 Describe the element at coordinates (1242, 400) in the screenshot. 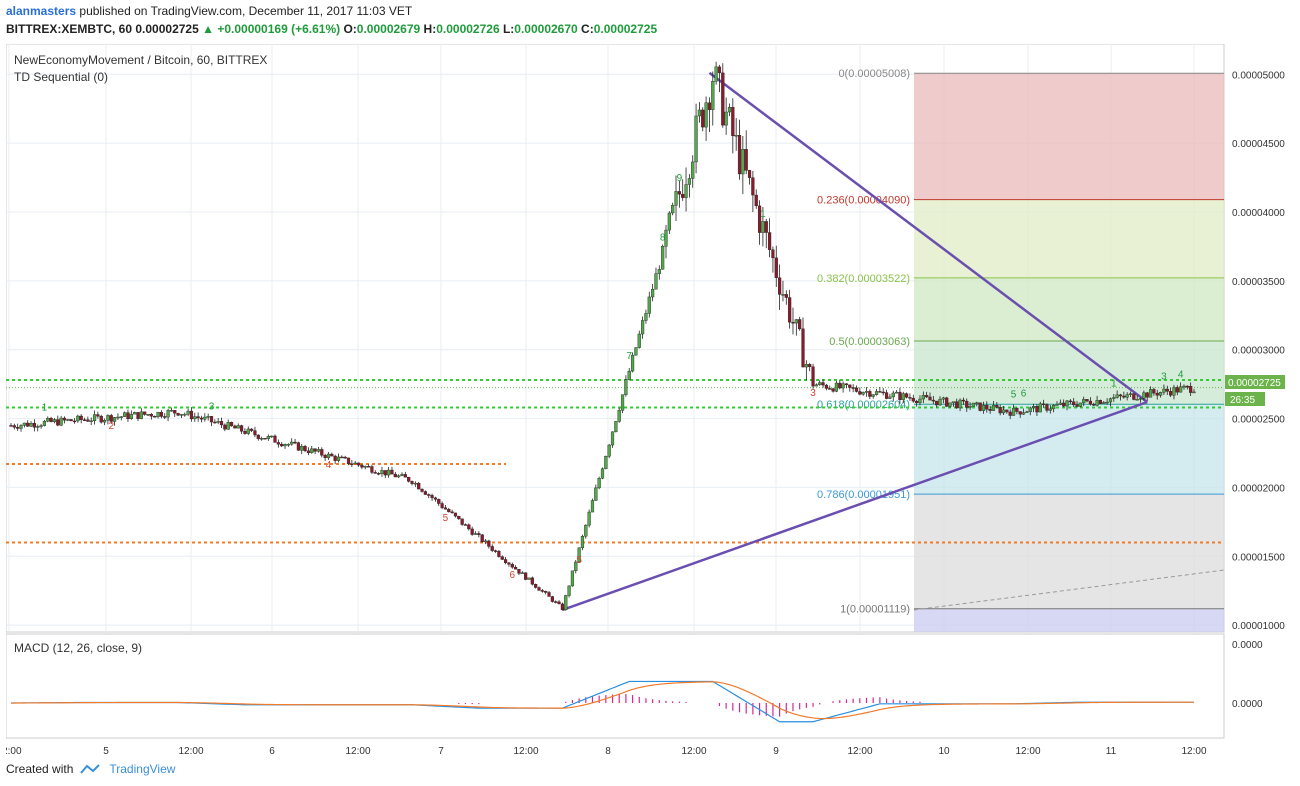

I see `svg-text: 26:35` at that location.